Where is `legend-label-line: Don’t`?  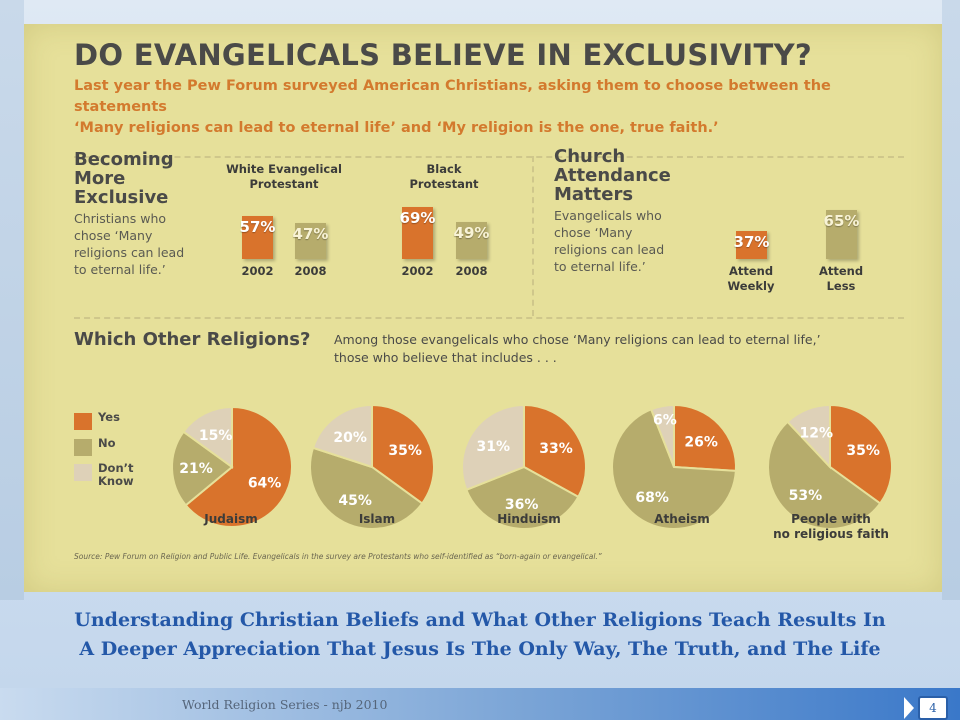 legend-label-line: Don’t is located at coordinates (116, 468).